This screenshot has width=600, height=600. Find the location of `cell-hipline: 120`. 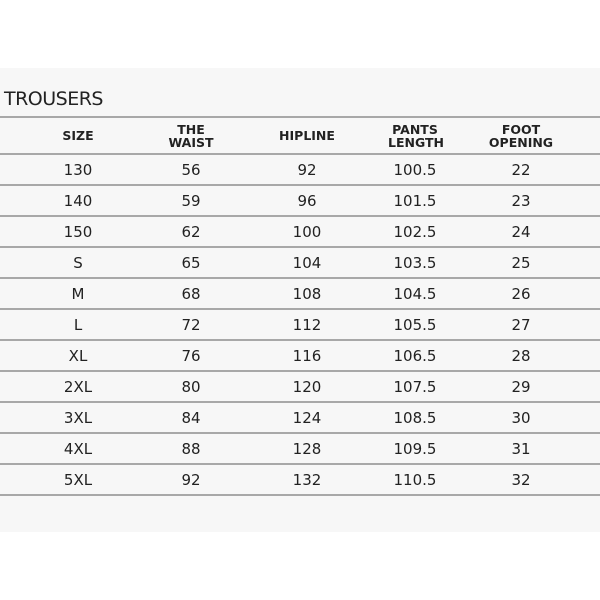

cell-hipline: 120 is located at coordinates (307, 386).